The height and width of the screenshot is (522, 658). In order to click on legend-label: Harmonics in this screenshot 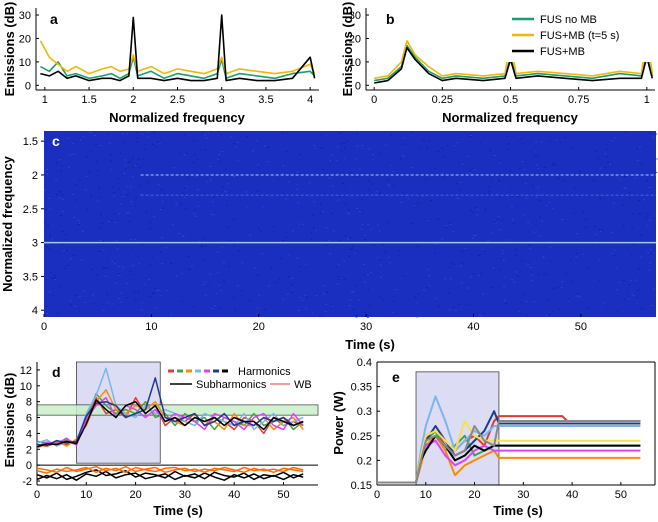, I will do `click(264, 372)`.